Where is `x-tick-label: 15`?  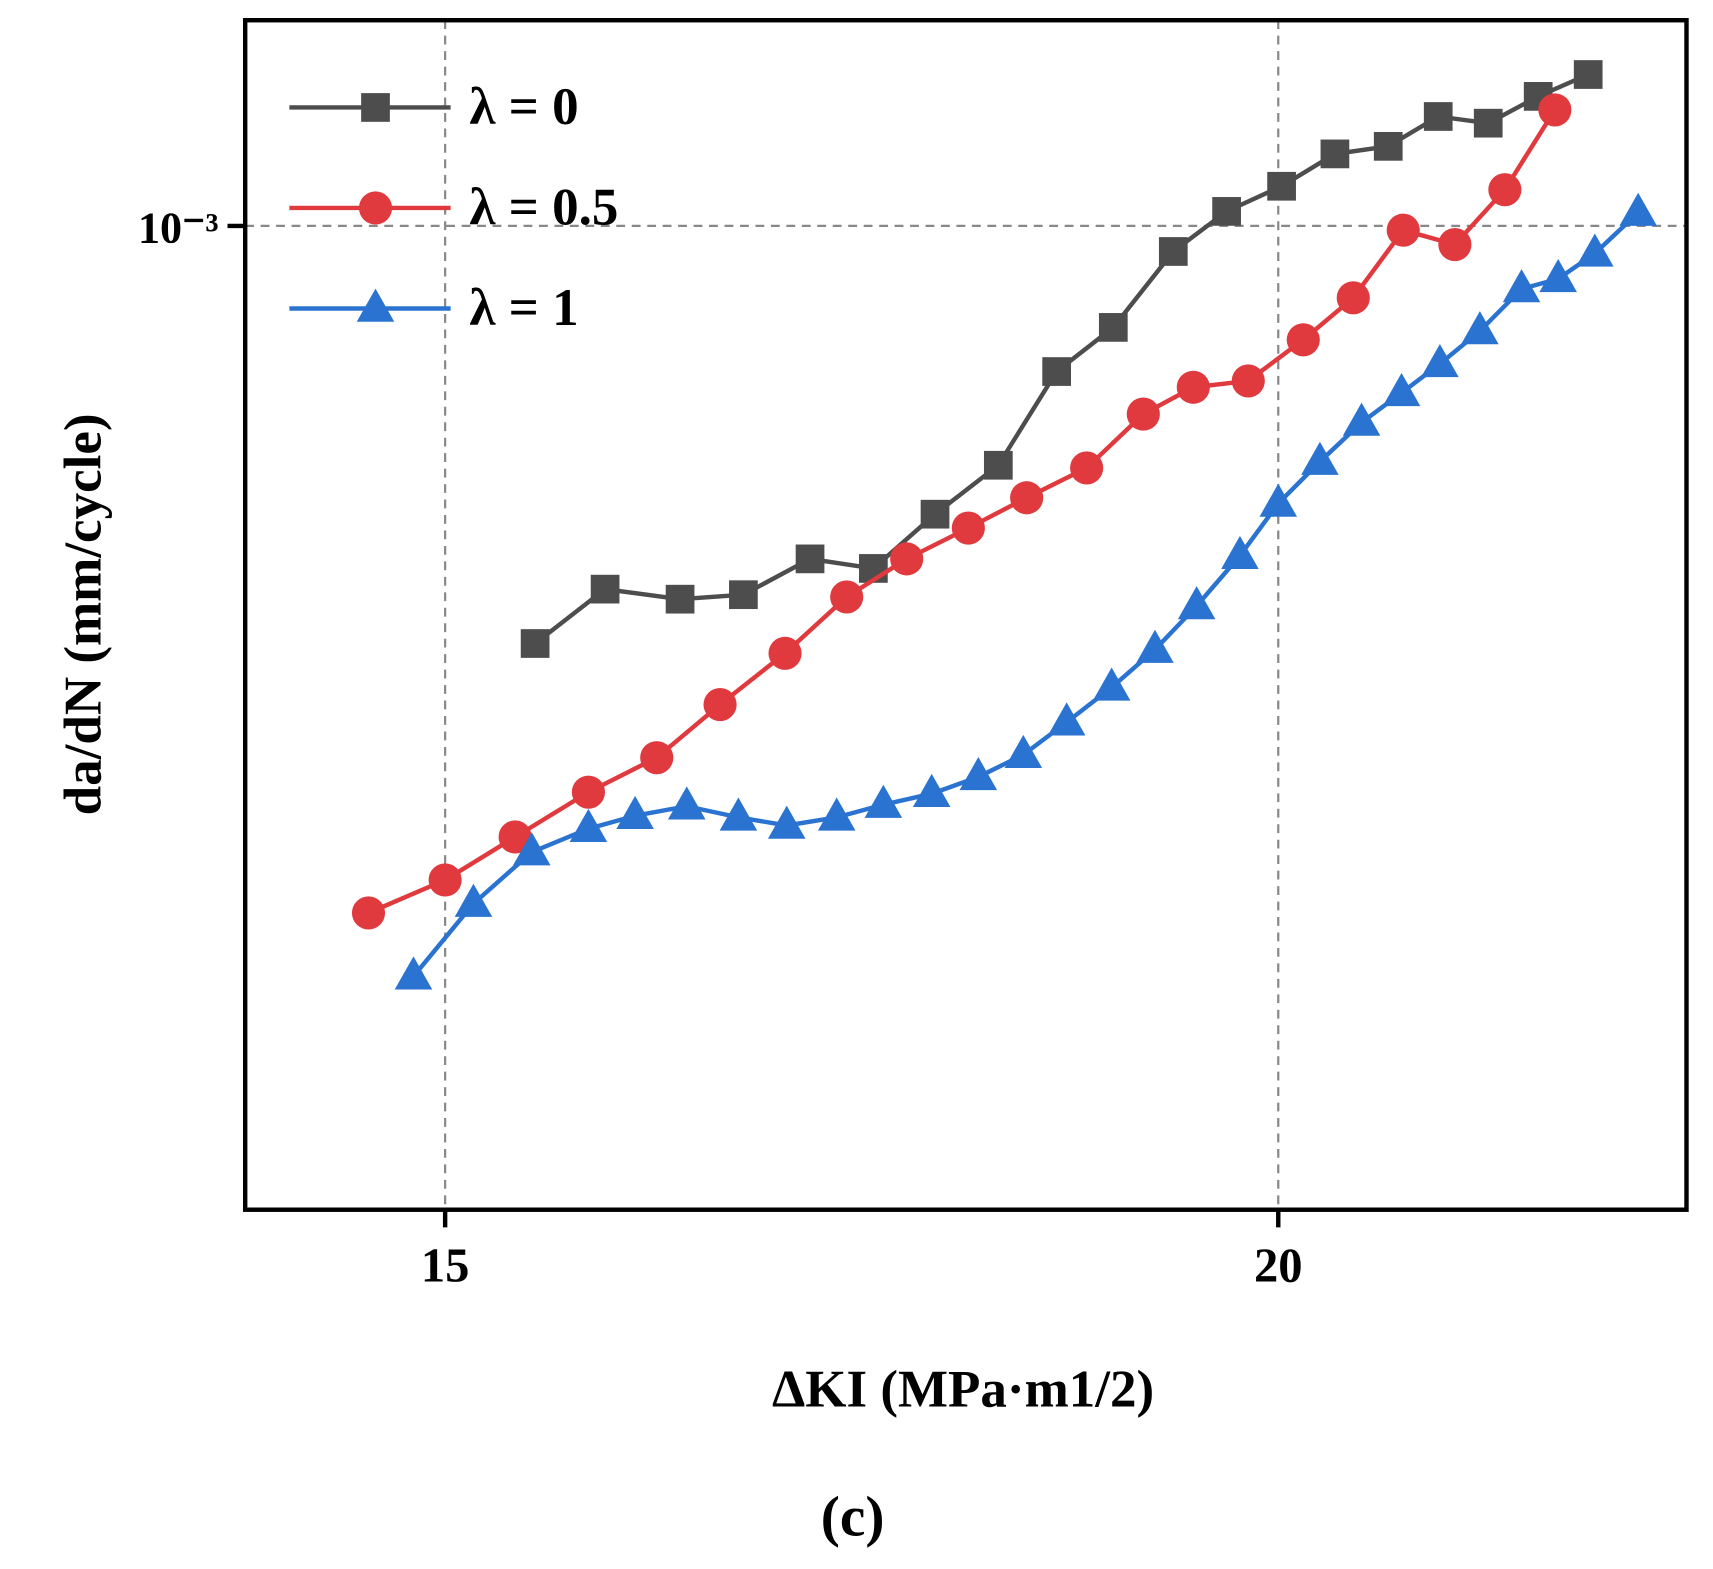 x-tick-label: 15 is located at coordinates (445, 1266).